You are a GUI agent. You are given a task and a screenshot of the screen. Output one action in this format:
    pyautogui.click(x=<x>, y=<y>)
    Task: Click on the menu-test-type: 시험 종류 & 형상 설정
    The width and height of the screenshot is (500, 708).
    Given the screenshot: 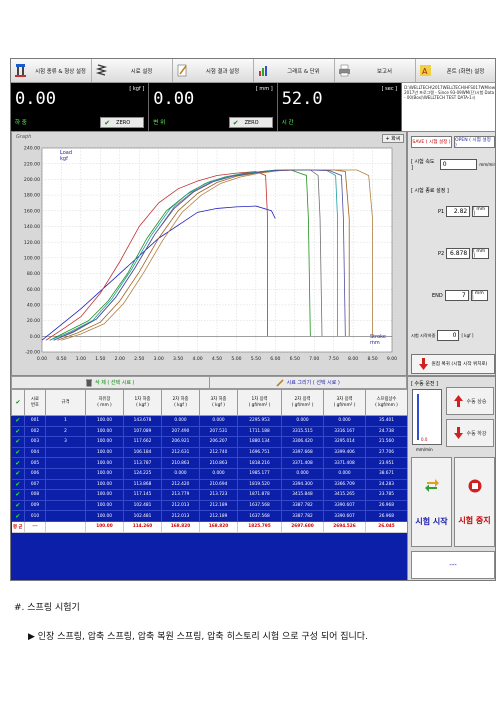 What is the action you would take?
    pyautogui.click(x=51, y=70)
    